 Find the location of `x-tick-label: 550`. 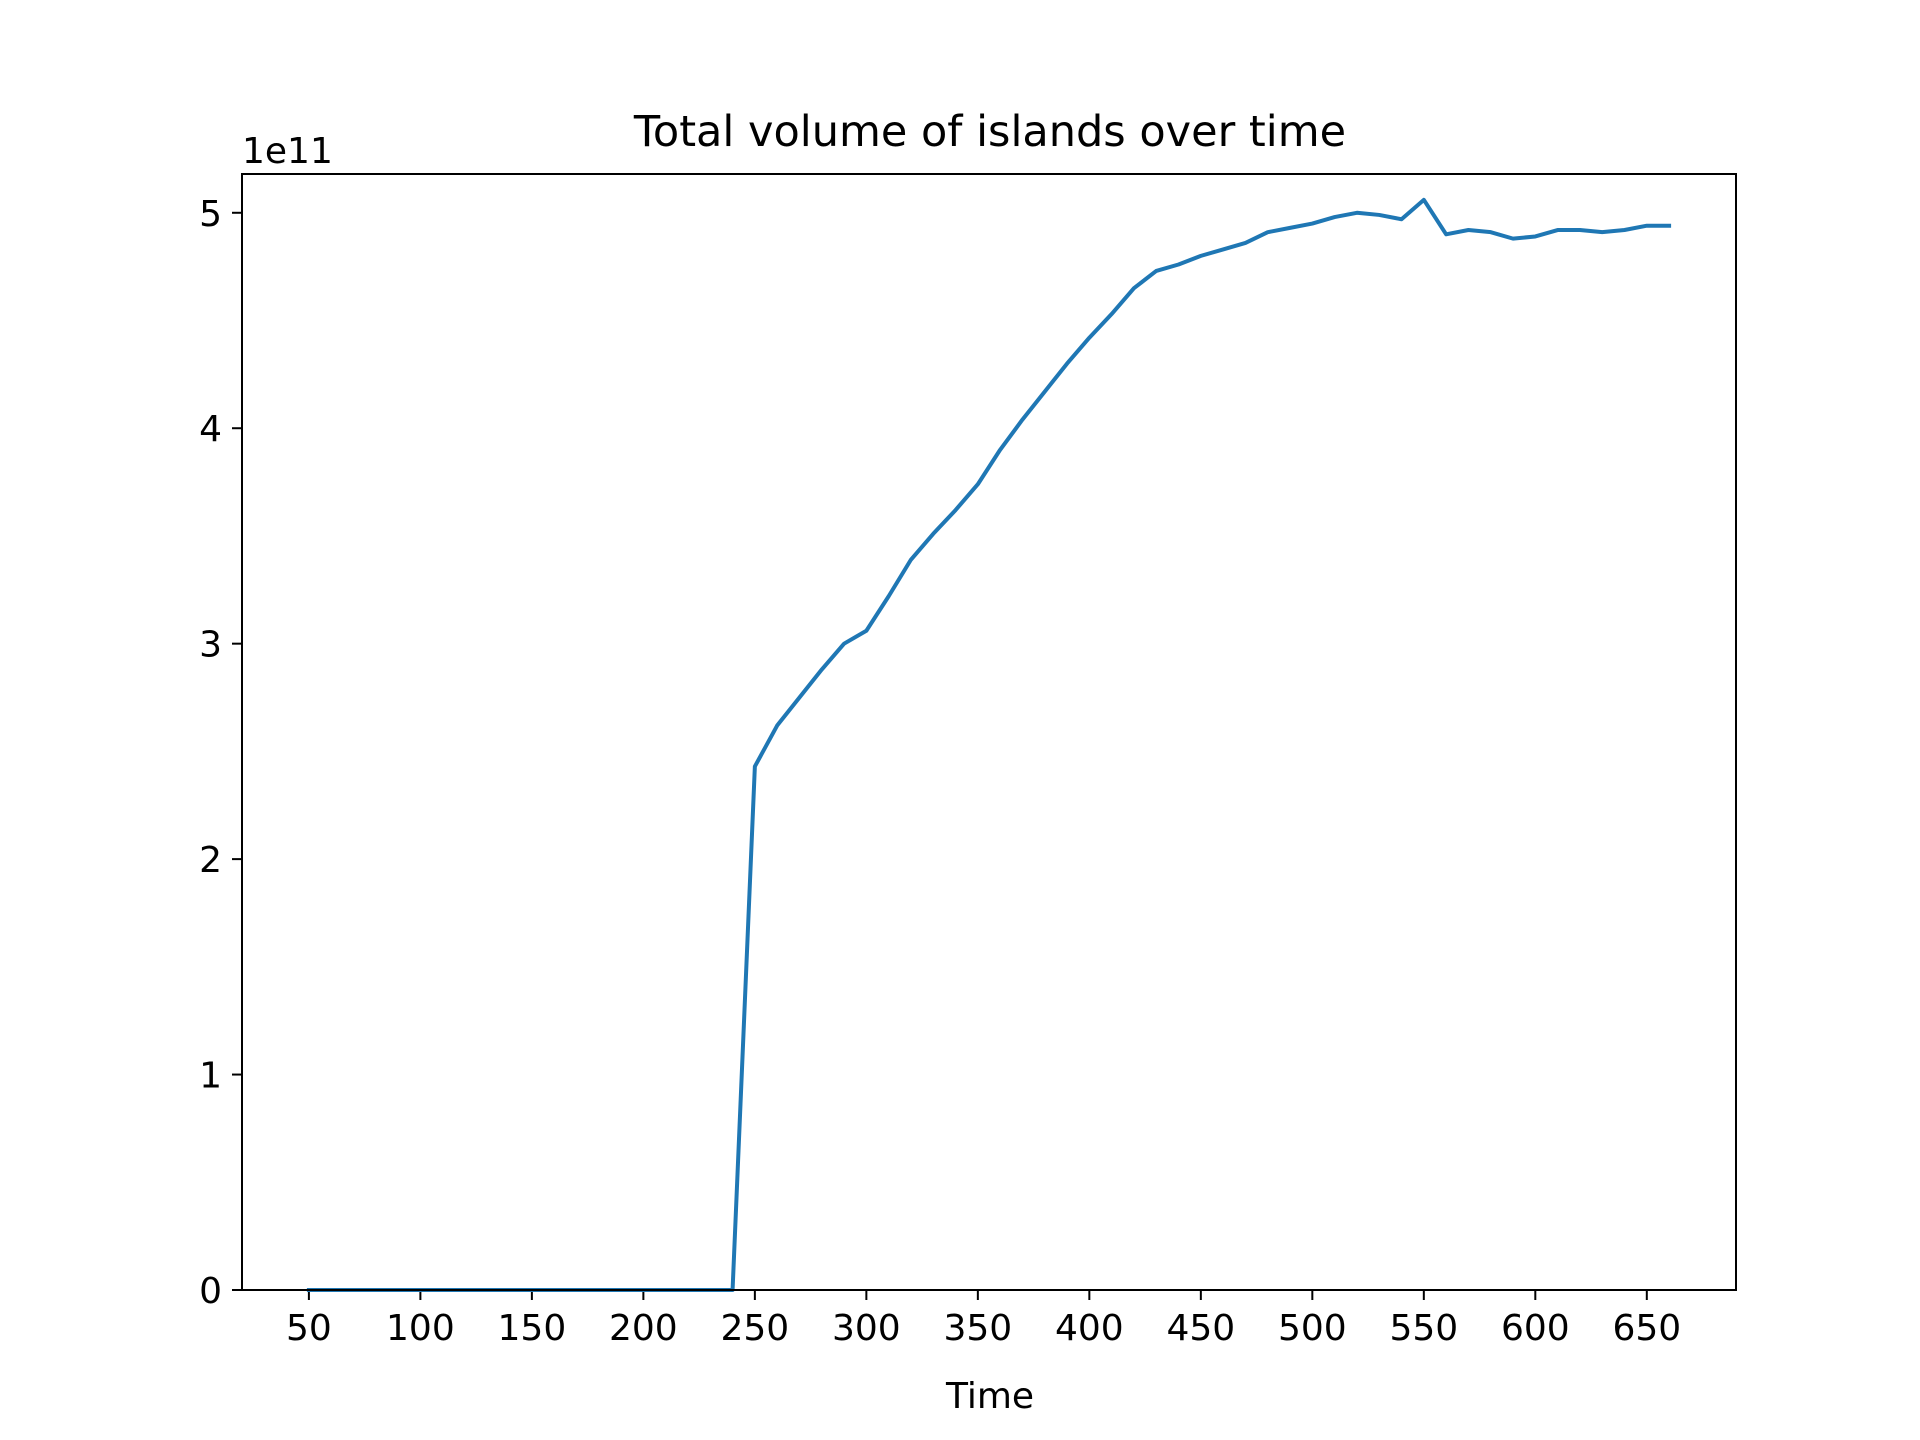

x-tick-label: 550 is located at coordinates (1423, 1328).